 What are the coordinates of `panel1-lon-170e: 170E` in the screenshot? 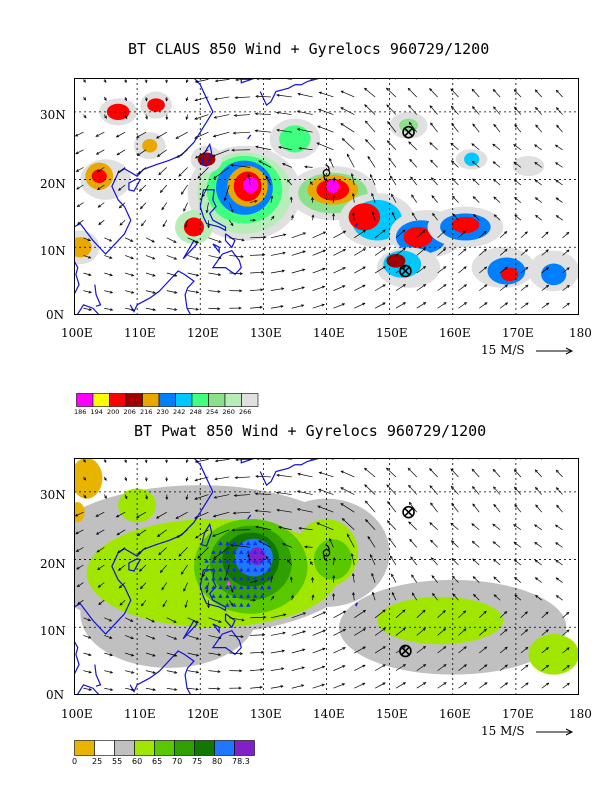 It's located at (518, 333).